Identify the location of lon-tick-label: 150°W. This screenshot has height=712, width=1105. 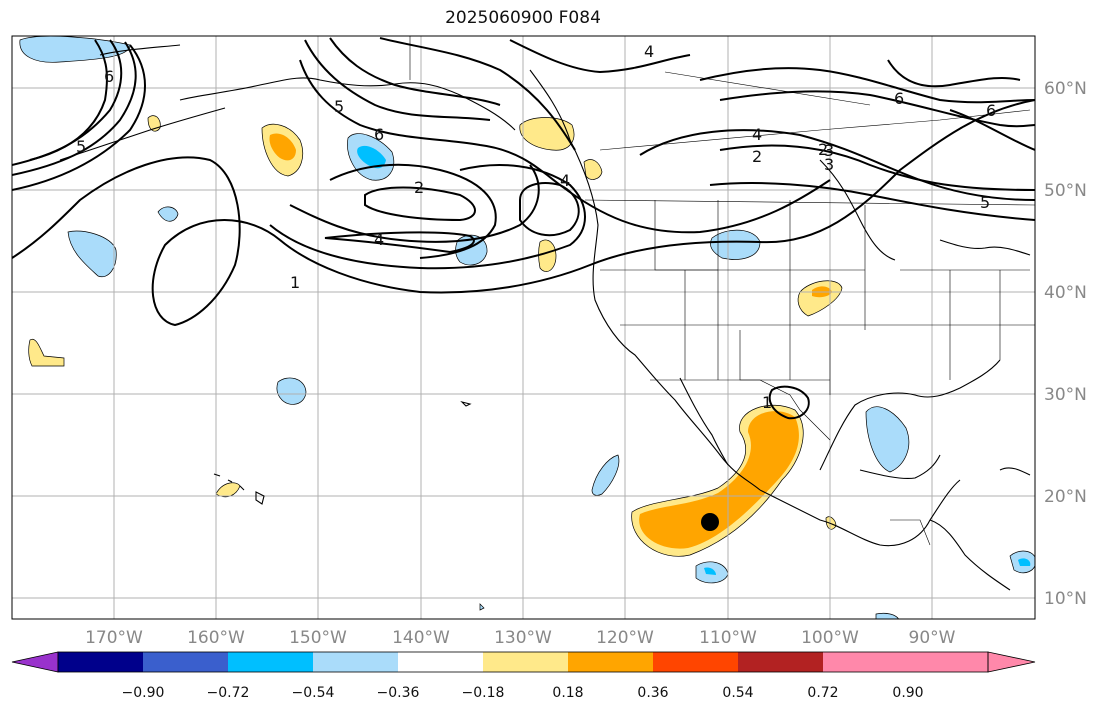
(318, 638).